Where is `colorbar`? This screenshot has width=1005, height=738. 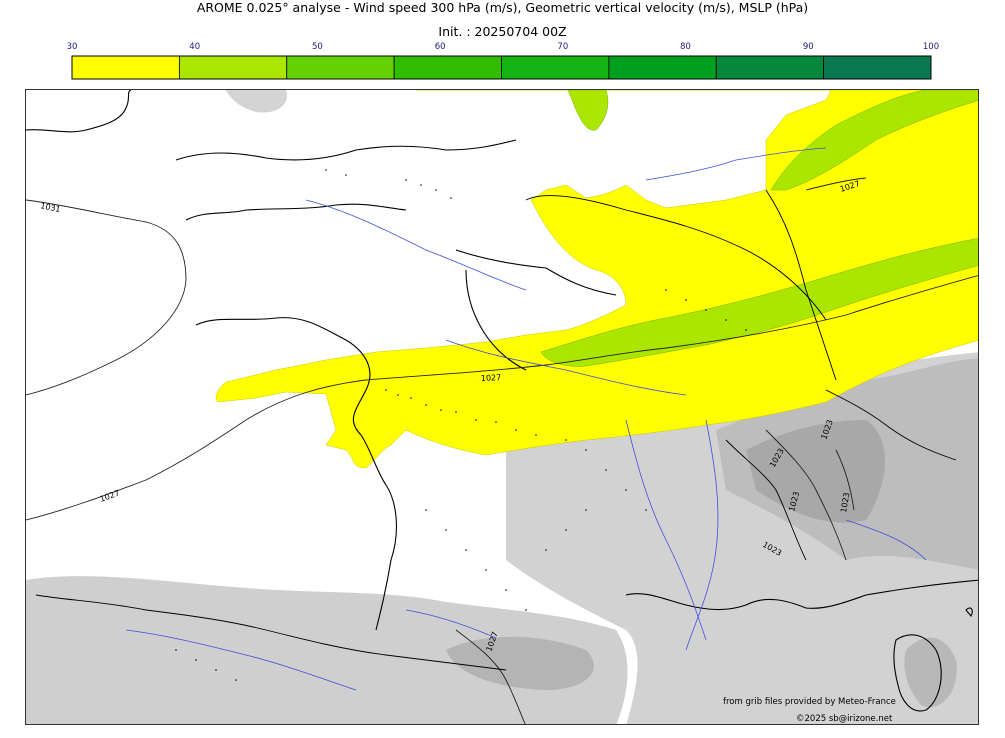
colorbar is located at coordinates (501, 67).